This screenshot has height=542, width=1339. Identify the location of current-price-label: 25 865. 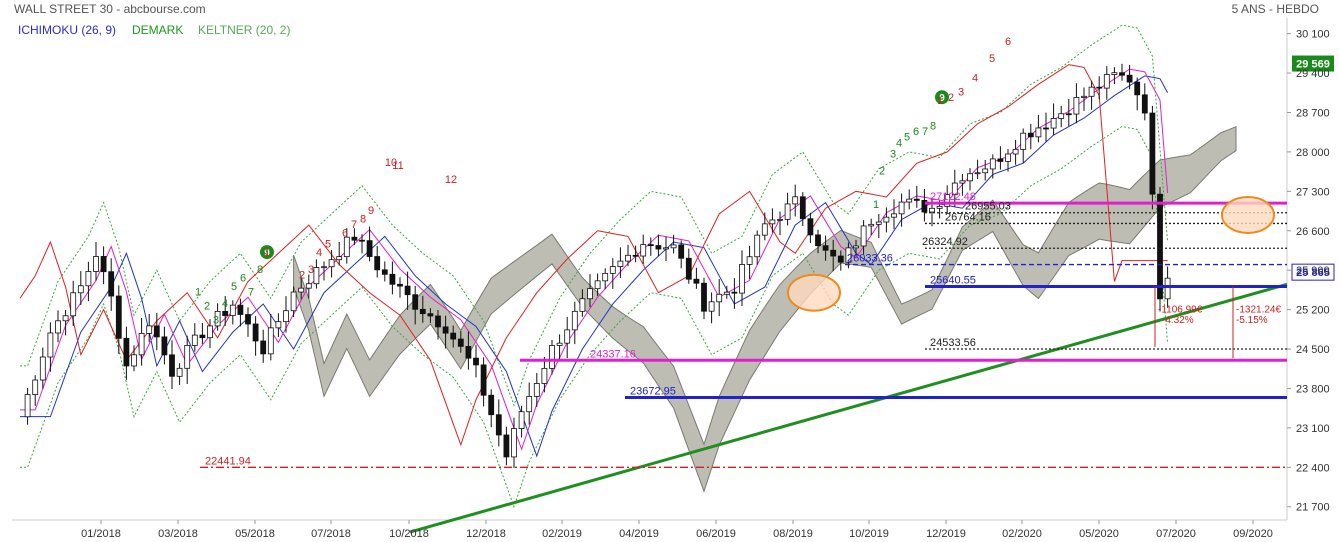
(1313, 273).